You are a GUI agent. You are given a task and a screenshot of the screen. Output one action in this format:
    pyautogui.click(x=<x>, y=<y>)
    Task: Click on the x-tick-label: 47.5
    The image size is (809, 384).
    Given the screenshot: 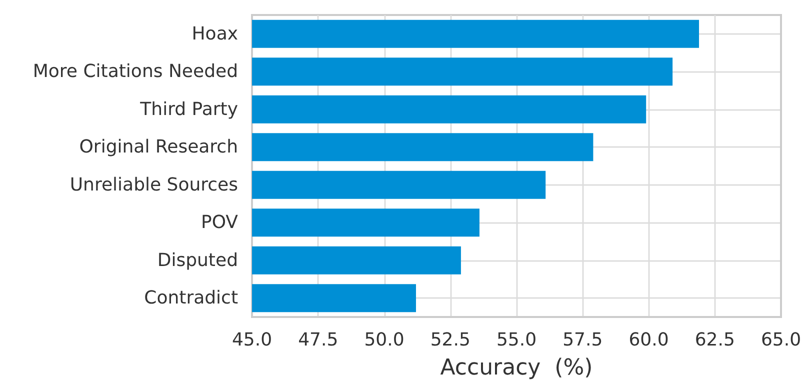 What is the action you would take?
    pyautogui.click(x=318, y=340)
    